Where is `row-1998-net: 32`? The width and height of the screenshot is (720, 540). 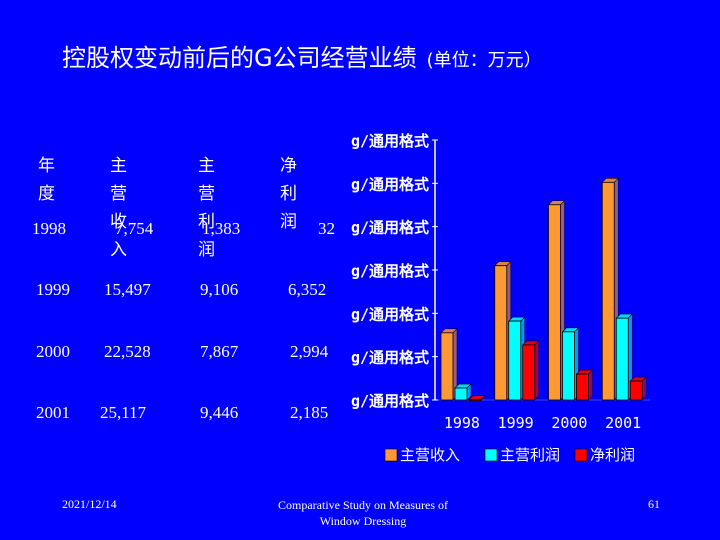
row-1998-net: 32 is located at coordinates (326, 228).